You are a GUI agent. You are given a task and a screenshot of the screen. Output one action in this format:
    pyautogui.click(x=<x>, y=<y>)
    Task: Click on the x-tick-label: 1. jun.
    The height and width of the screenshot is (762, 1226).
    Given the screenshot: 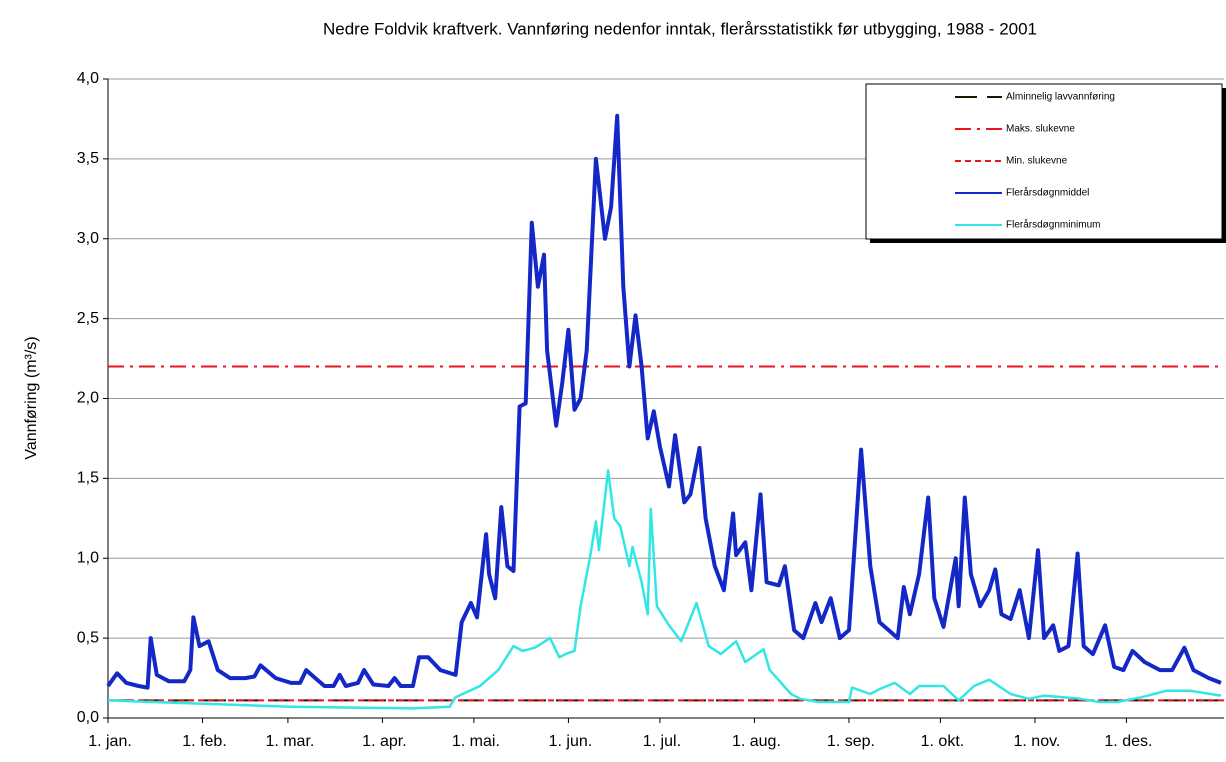 What is the action you would take?
    pyautogui.click(x=571, y=741)
    